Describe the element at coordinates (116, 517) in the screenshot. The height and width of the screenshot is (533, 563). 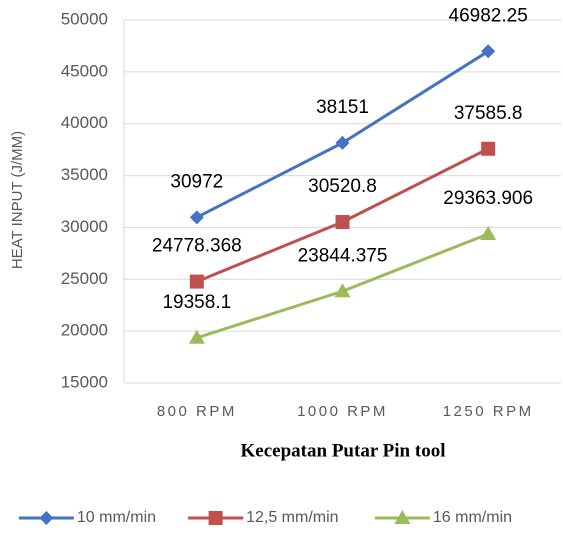
I see `legend-label: 10 mm/min` at that location.